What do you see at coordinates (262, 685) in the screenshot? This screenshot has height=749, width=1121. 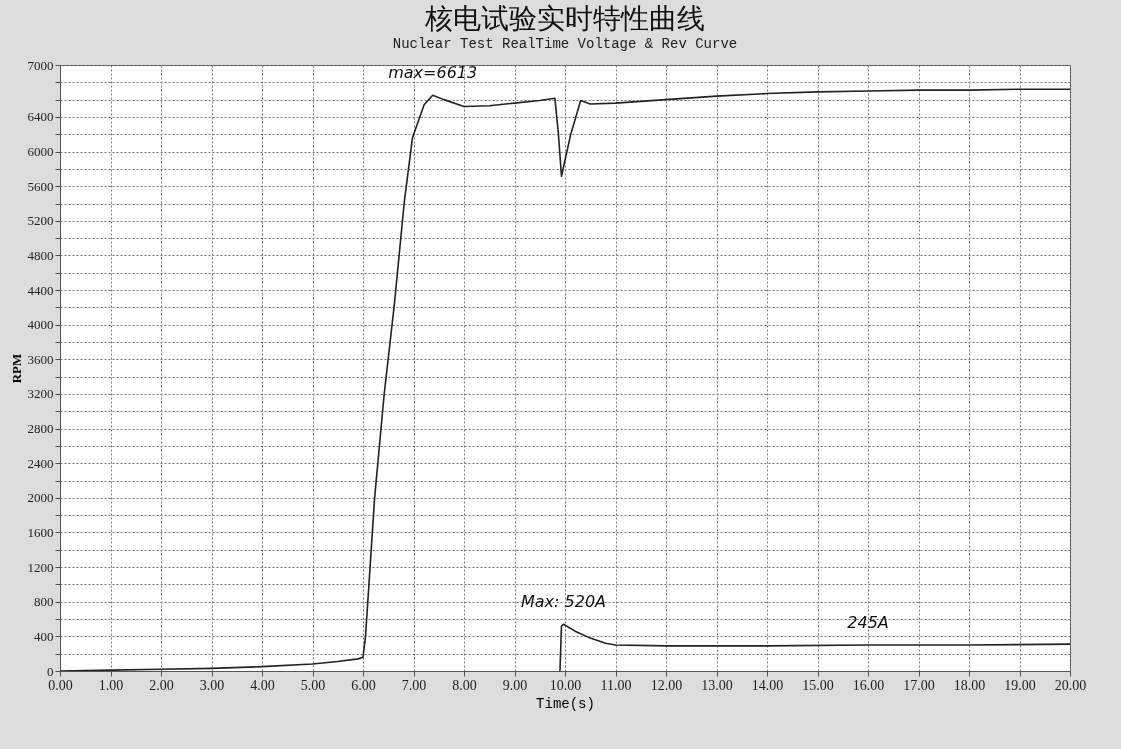 I see `x-tick-label: 4.00` at bounding box center [262, 685].